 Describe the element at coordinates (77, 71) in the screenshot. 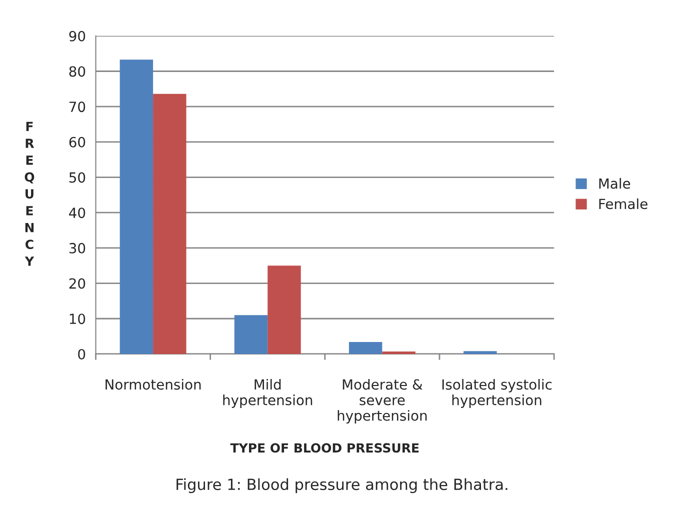

I see `y-tick-label: 80` at that location.